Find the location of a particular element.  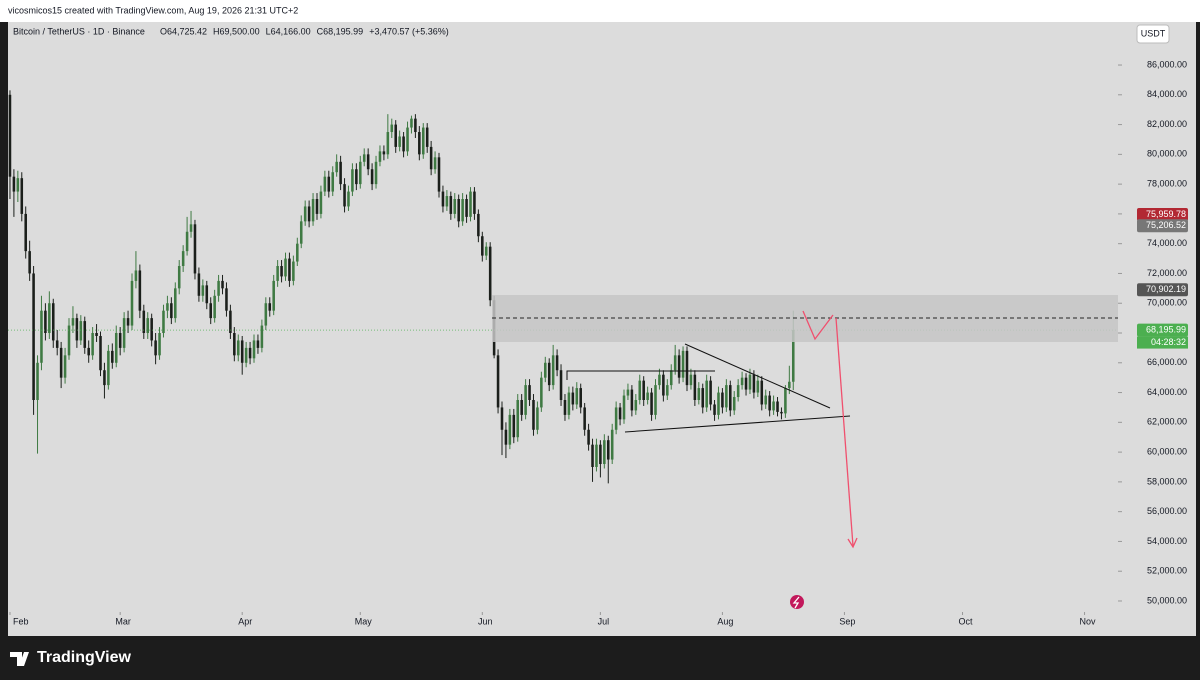

y-tick-label: 62,000.00 is located at coordinates (1167, 422).